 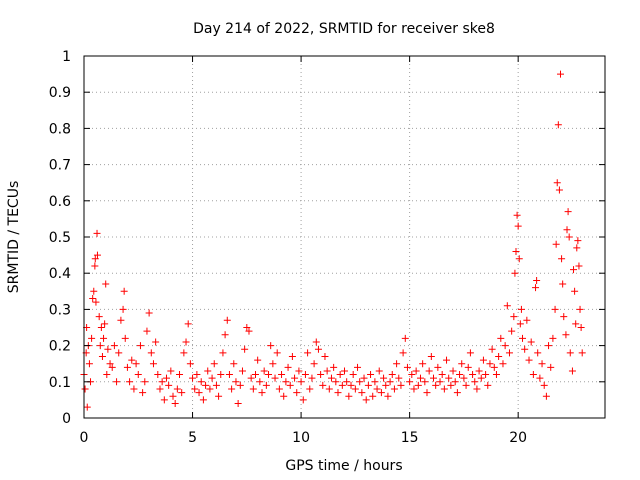 What do you see at coordinates (518, 438) in the screenshot?
I see `x-tick-label: 20` at bounding box center [518, 438].